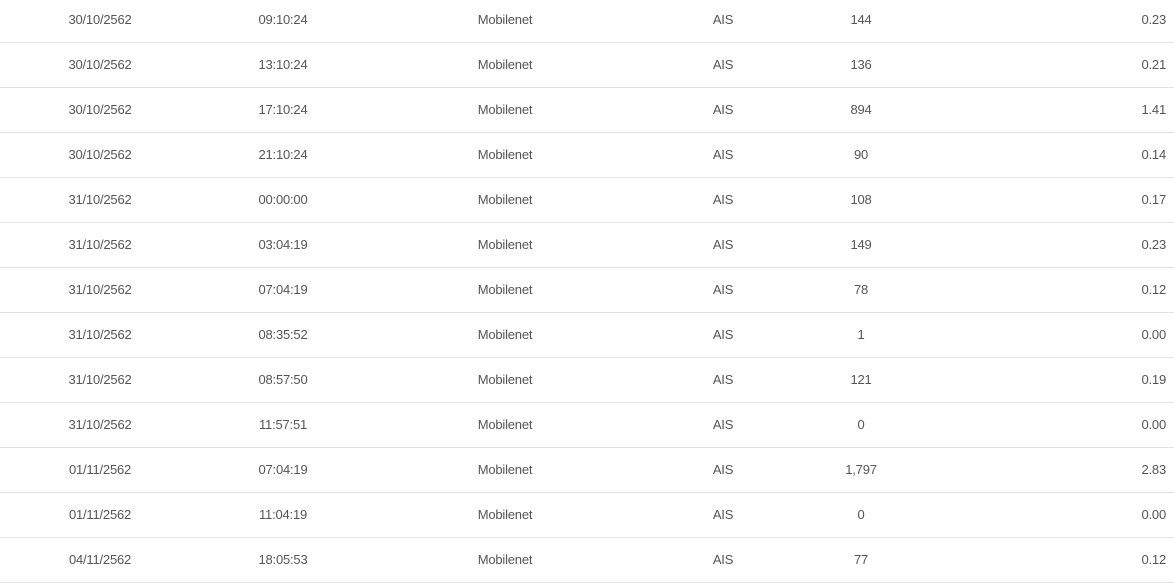 Image resolution: width=1174 pixels, height=583 pixels. Describe the element at coordinates (283, 379) in the screenshot. I see `cell-time: 08:57:50` at that location.